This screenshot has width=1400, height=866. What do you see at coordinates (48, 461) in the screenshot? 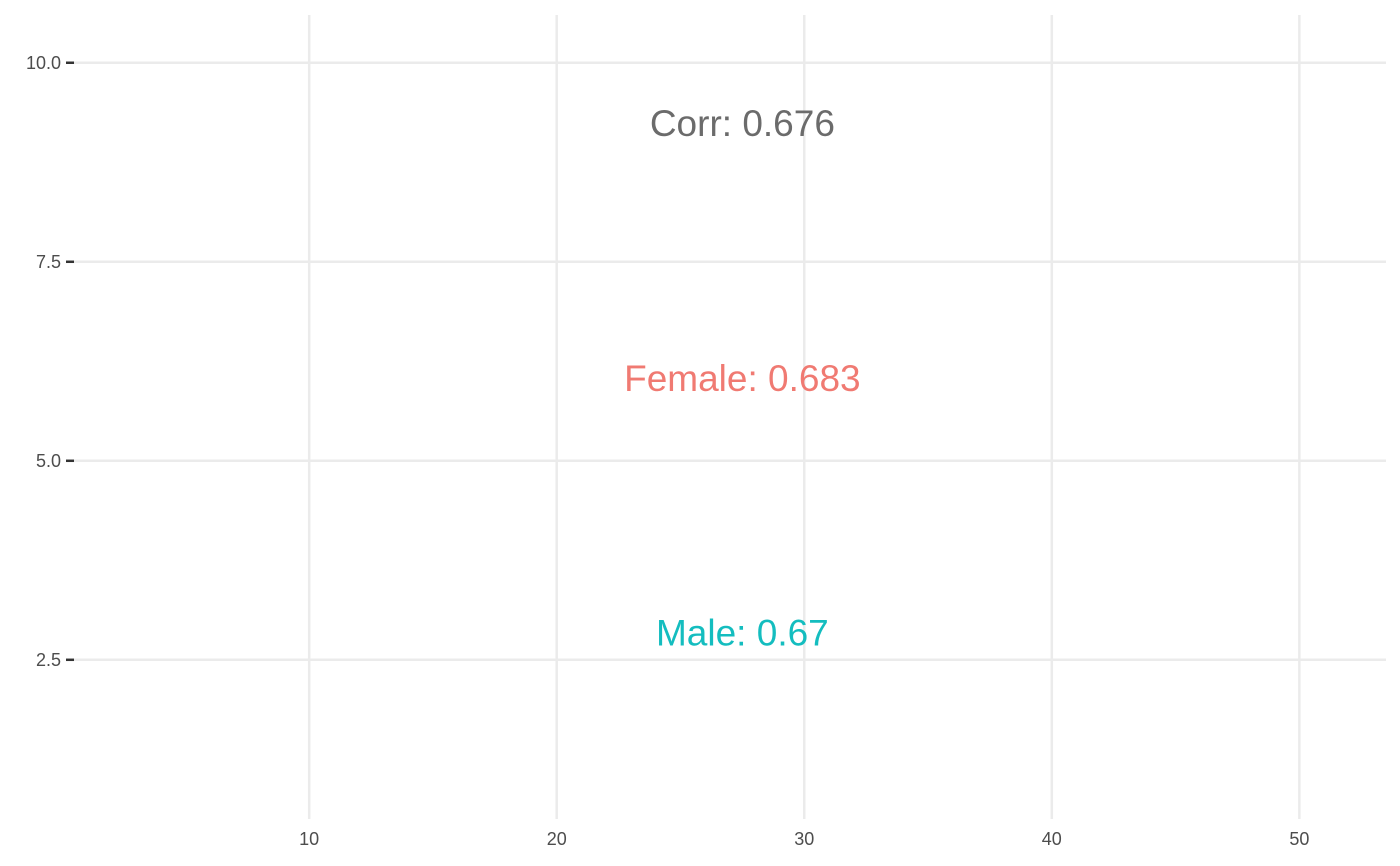
I see `y-tick-label: 5.0` at bounding box center [48, 461].